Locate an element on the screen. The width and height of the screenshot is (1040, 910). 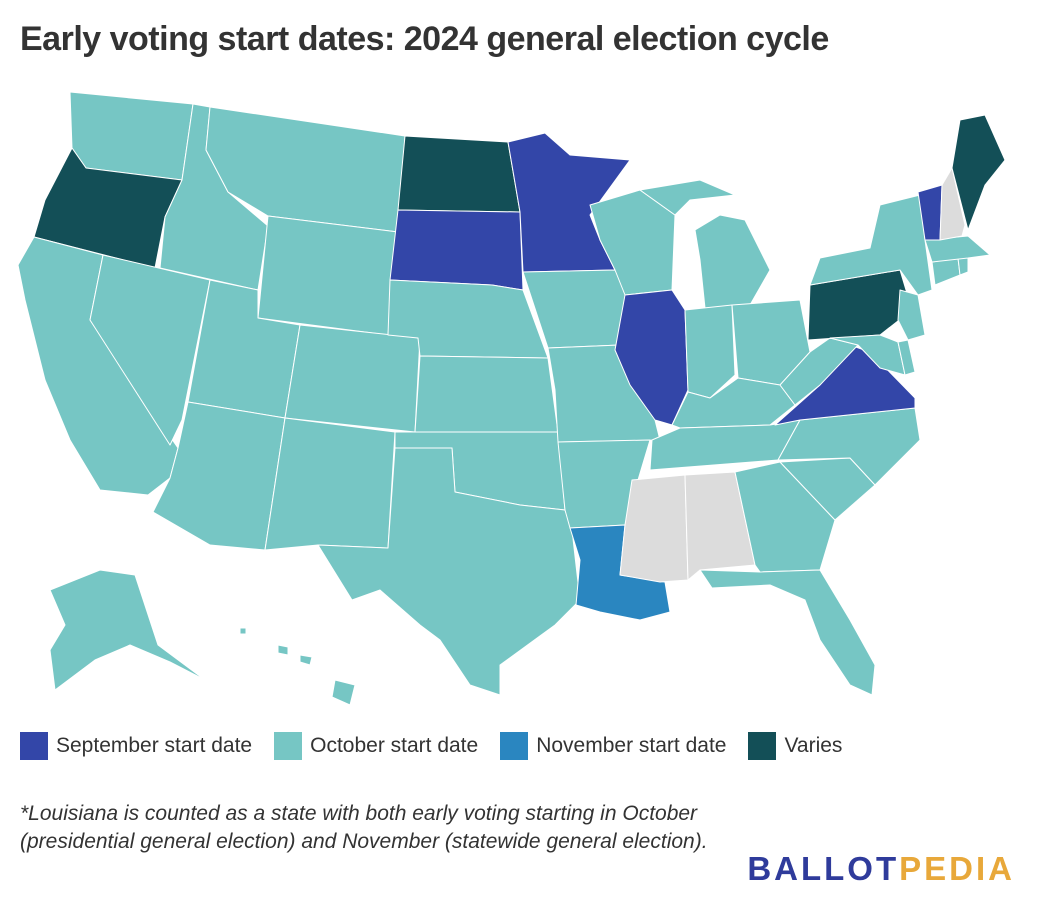
state-fl is located at coordinates (787, 632).